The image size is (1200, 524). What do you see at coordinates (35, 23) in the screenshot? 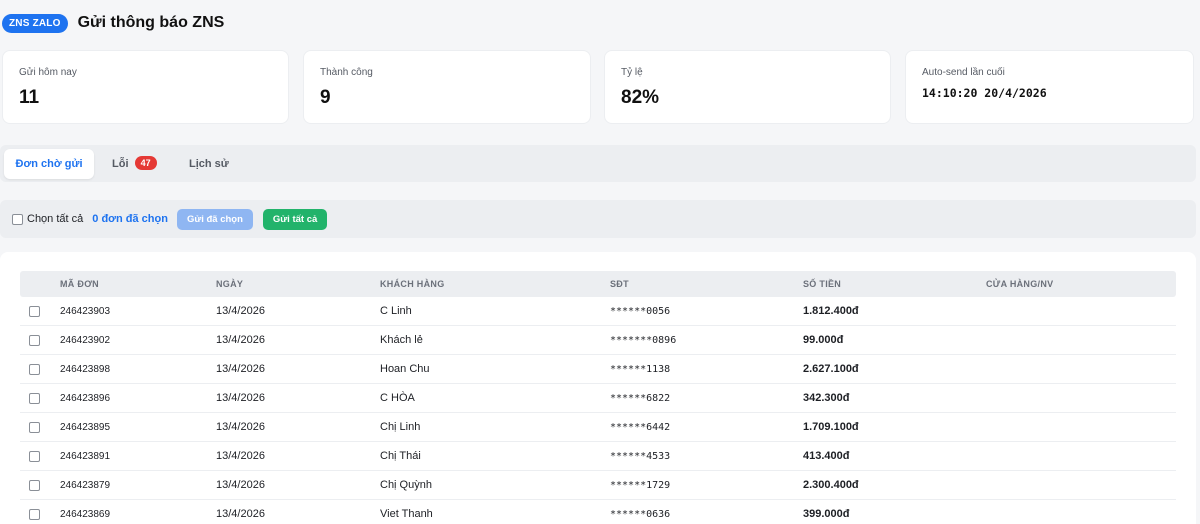
I see `zns-zalo-badge: ZNS ZALO` at bounding box center [35, 23].